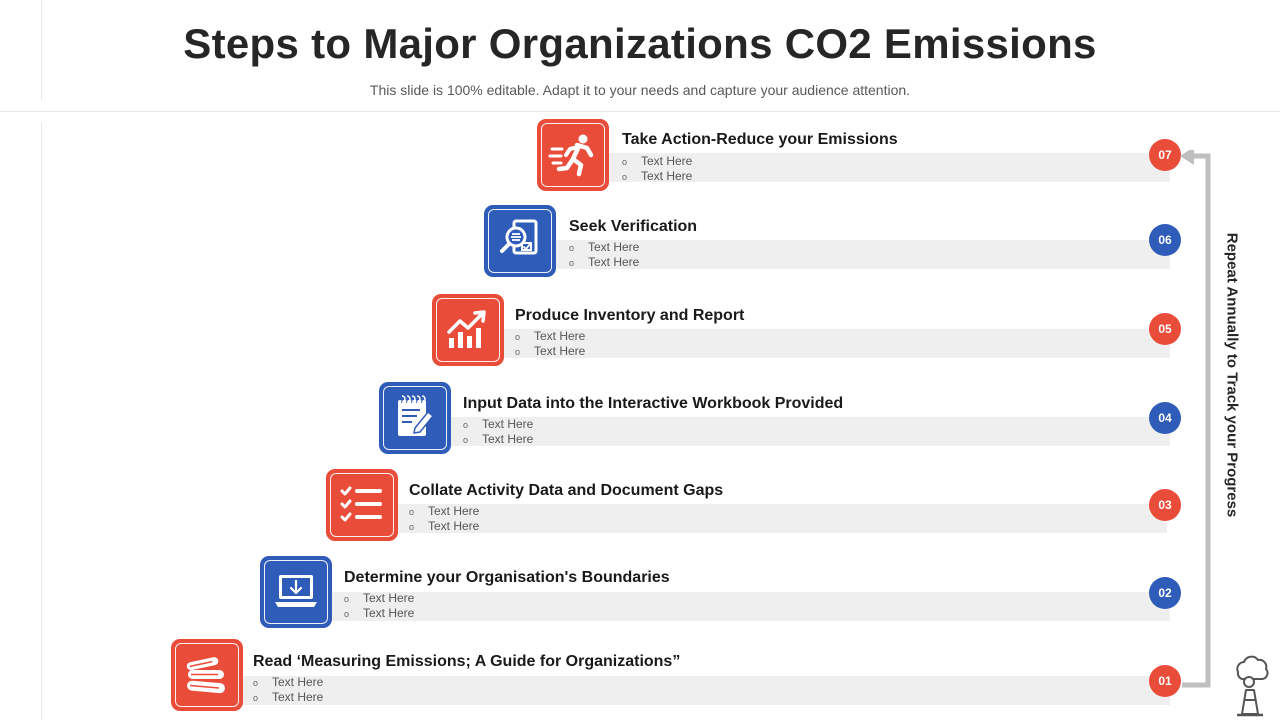  What do you see at coordinates (633, 226) in the screenshot?
I see `step-title: Seek Verification` at bounding box center [633, 226].